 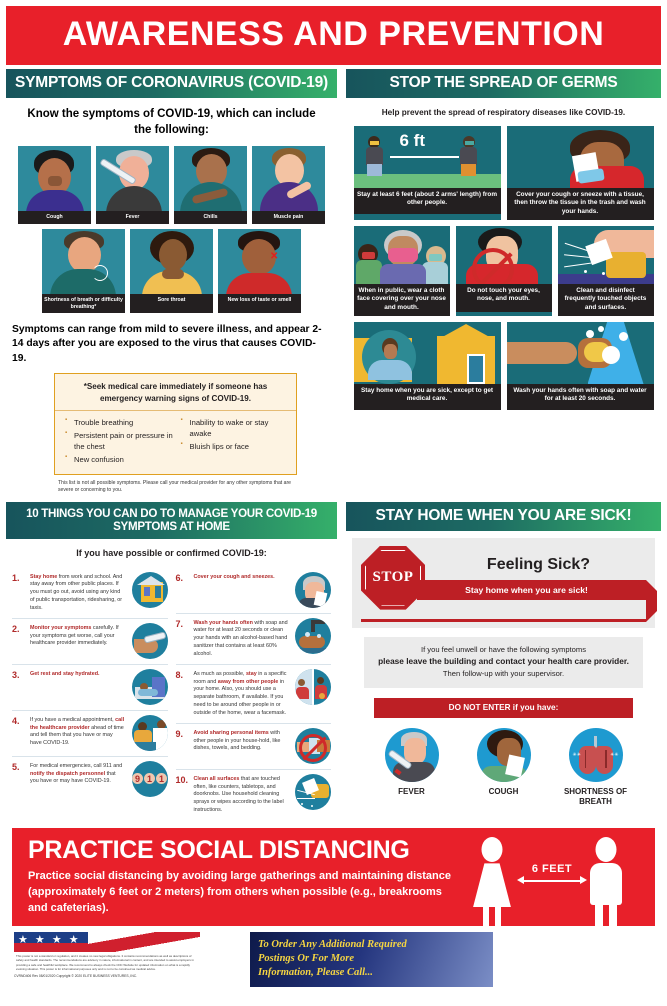 I want to click on distance-label: 6 FEET, so click(x=552, y=869).